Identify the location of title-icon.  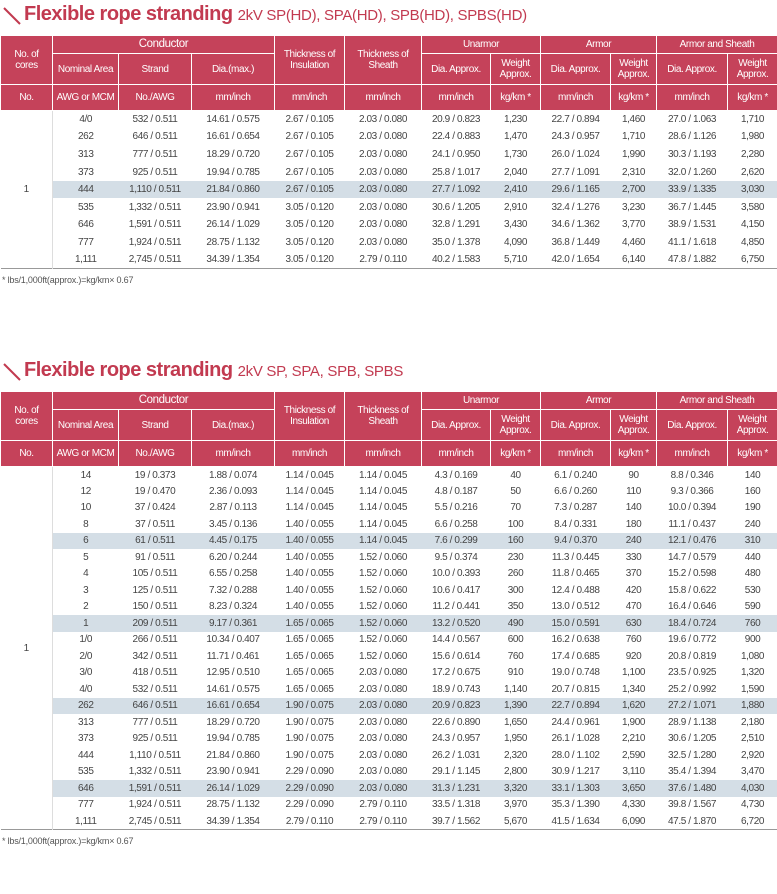
(12, 16).